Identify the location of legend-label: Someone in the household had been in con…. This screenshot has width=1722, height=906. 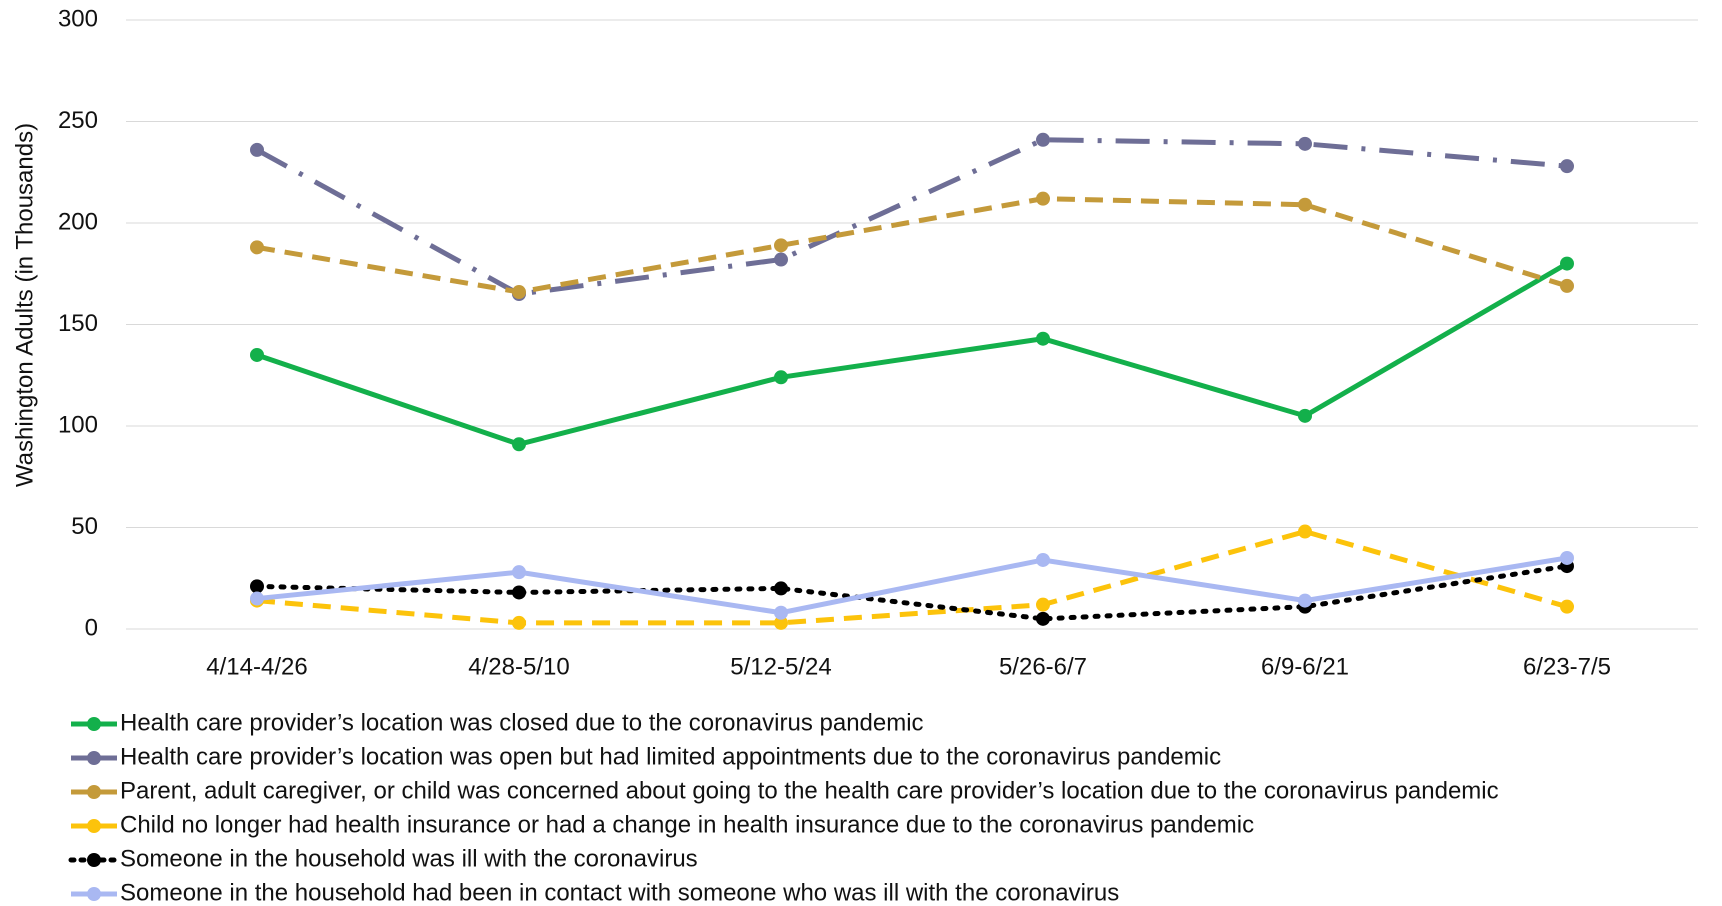
(619, 892).